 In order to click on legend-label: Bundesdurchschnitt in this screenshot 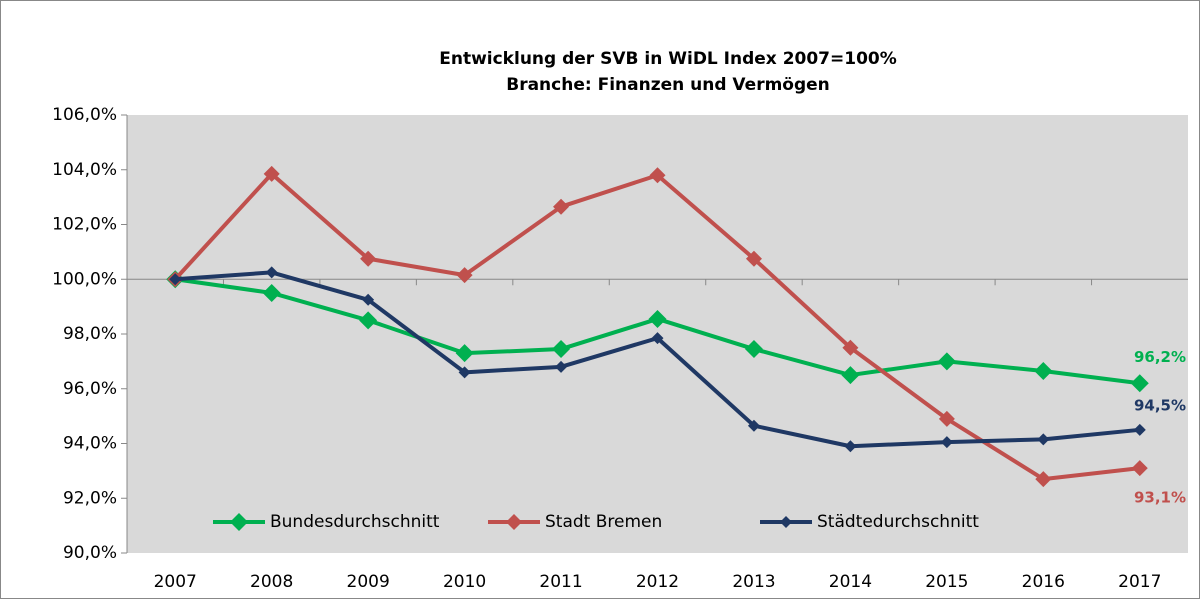, I will do `click(355, 522)`.